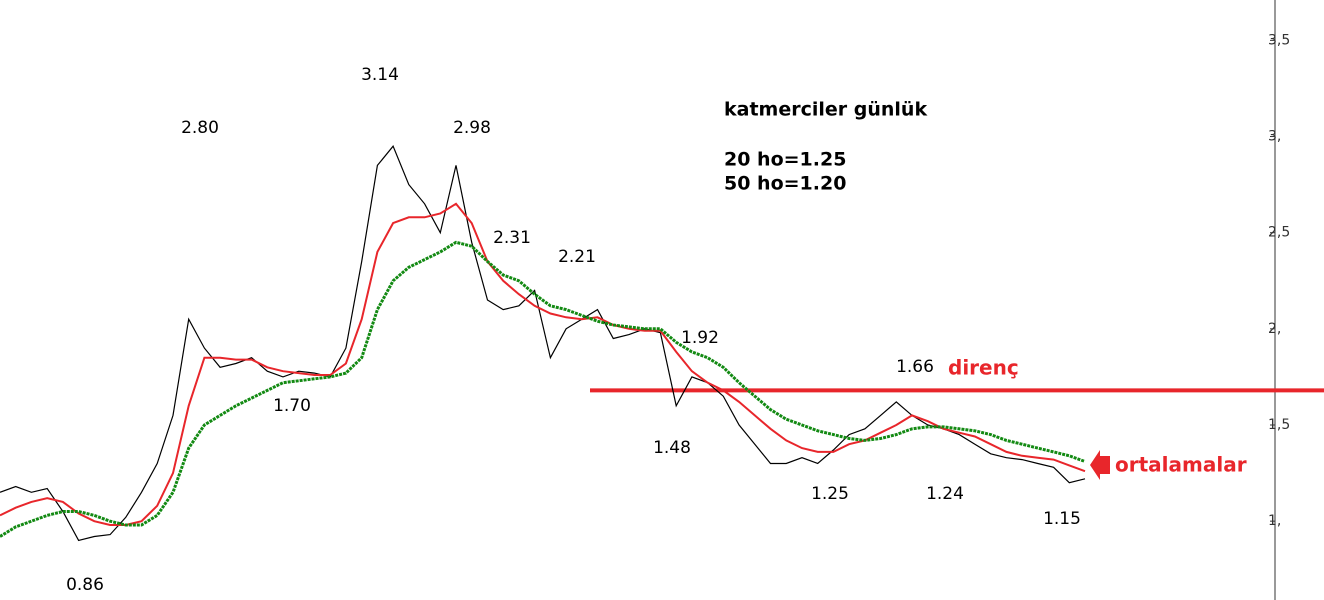  What do you see at coordinates (512, 238) in the screenshot?
I see `annotation: 2.31` at bounding box center [512, 238].